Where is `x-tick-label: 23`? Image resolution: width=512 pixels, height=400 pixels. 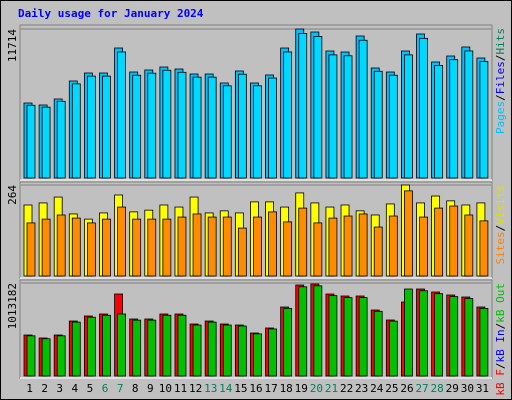
x-tick-label: 23 is located at coordinates (361, 388).